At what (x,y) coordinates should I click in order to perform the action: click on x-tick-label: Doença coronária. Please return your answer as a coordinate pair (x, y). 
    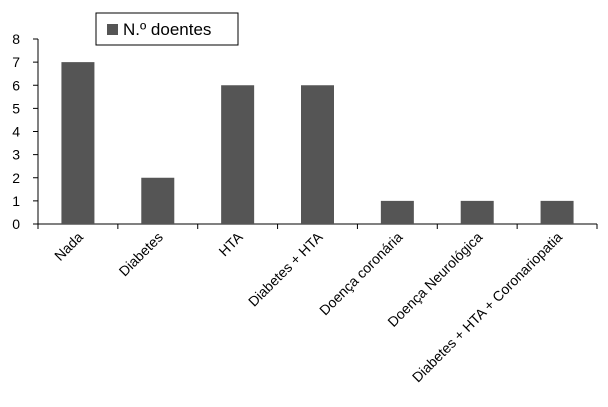
    Looking at the image, I should click on (361, 274).